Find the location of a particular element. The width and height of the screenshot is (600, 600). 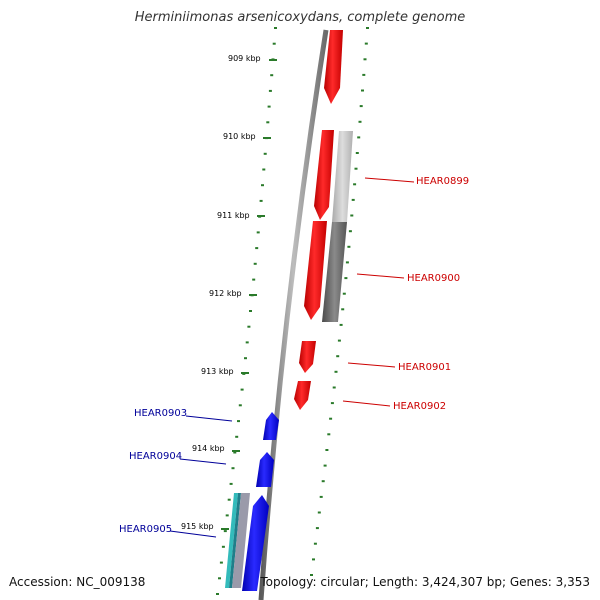

leader-hear0903 is located at coordinates (209, 418).